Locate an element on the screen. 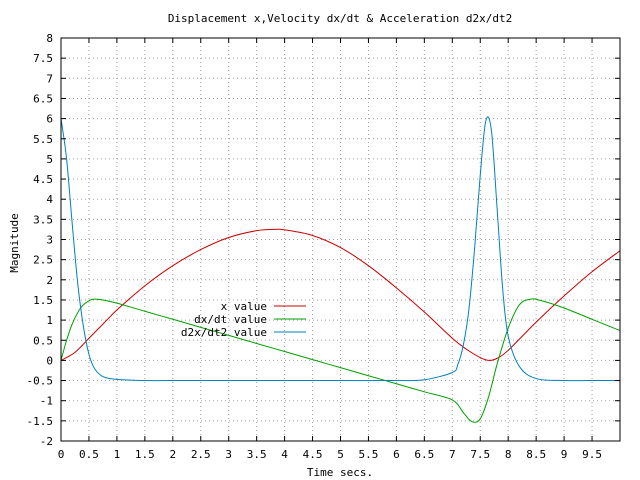 Image resolution: width=640 pixels, height=480 pixels. y-tick-label: -1.5 is located at coordinates (40, 421).